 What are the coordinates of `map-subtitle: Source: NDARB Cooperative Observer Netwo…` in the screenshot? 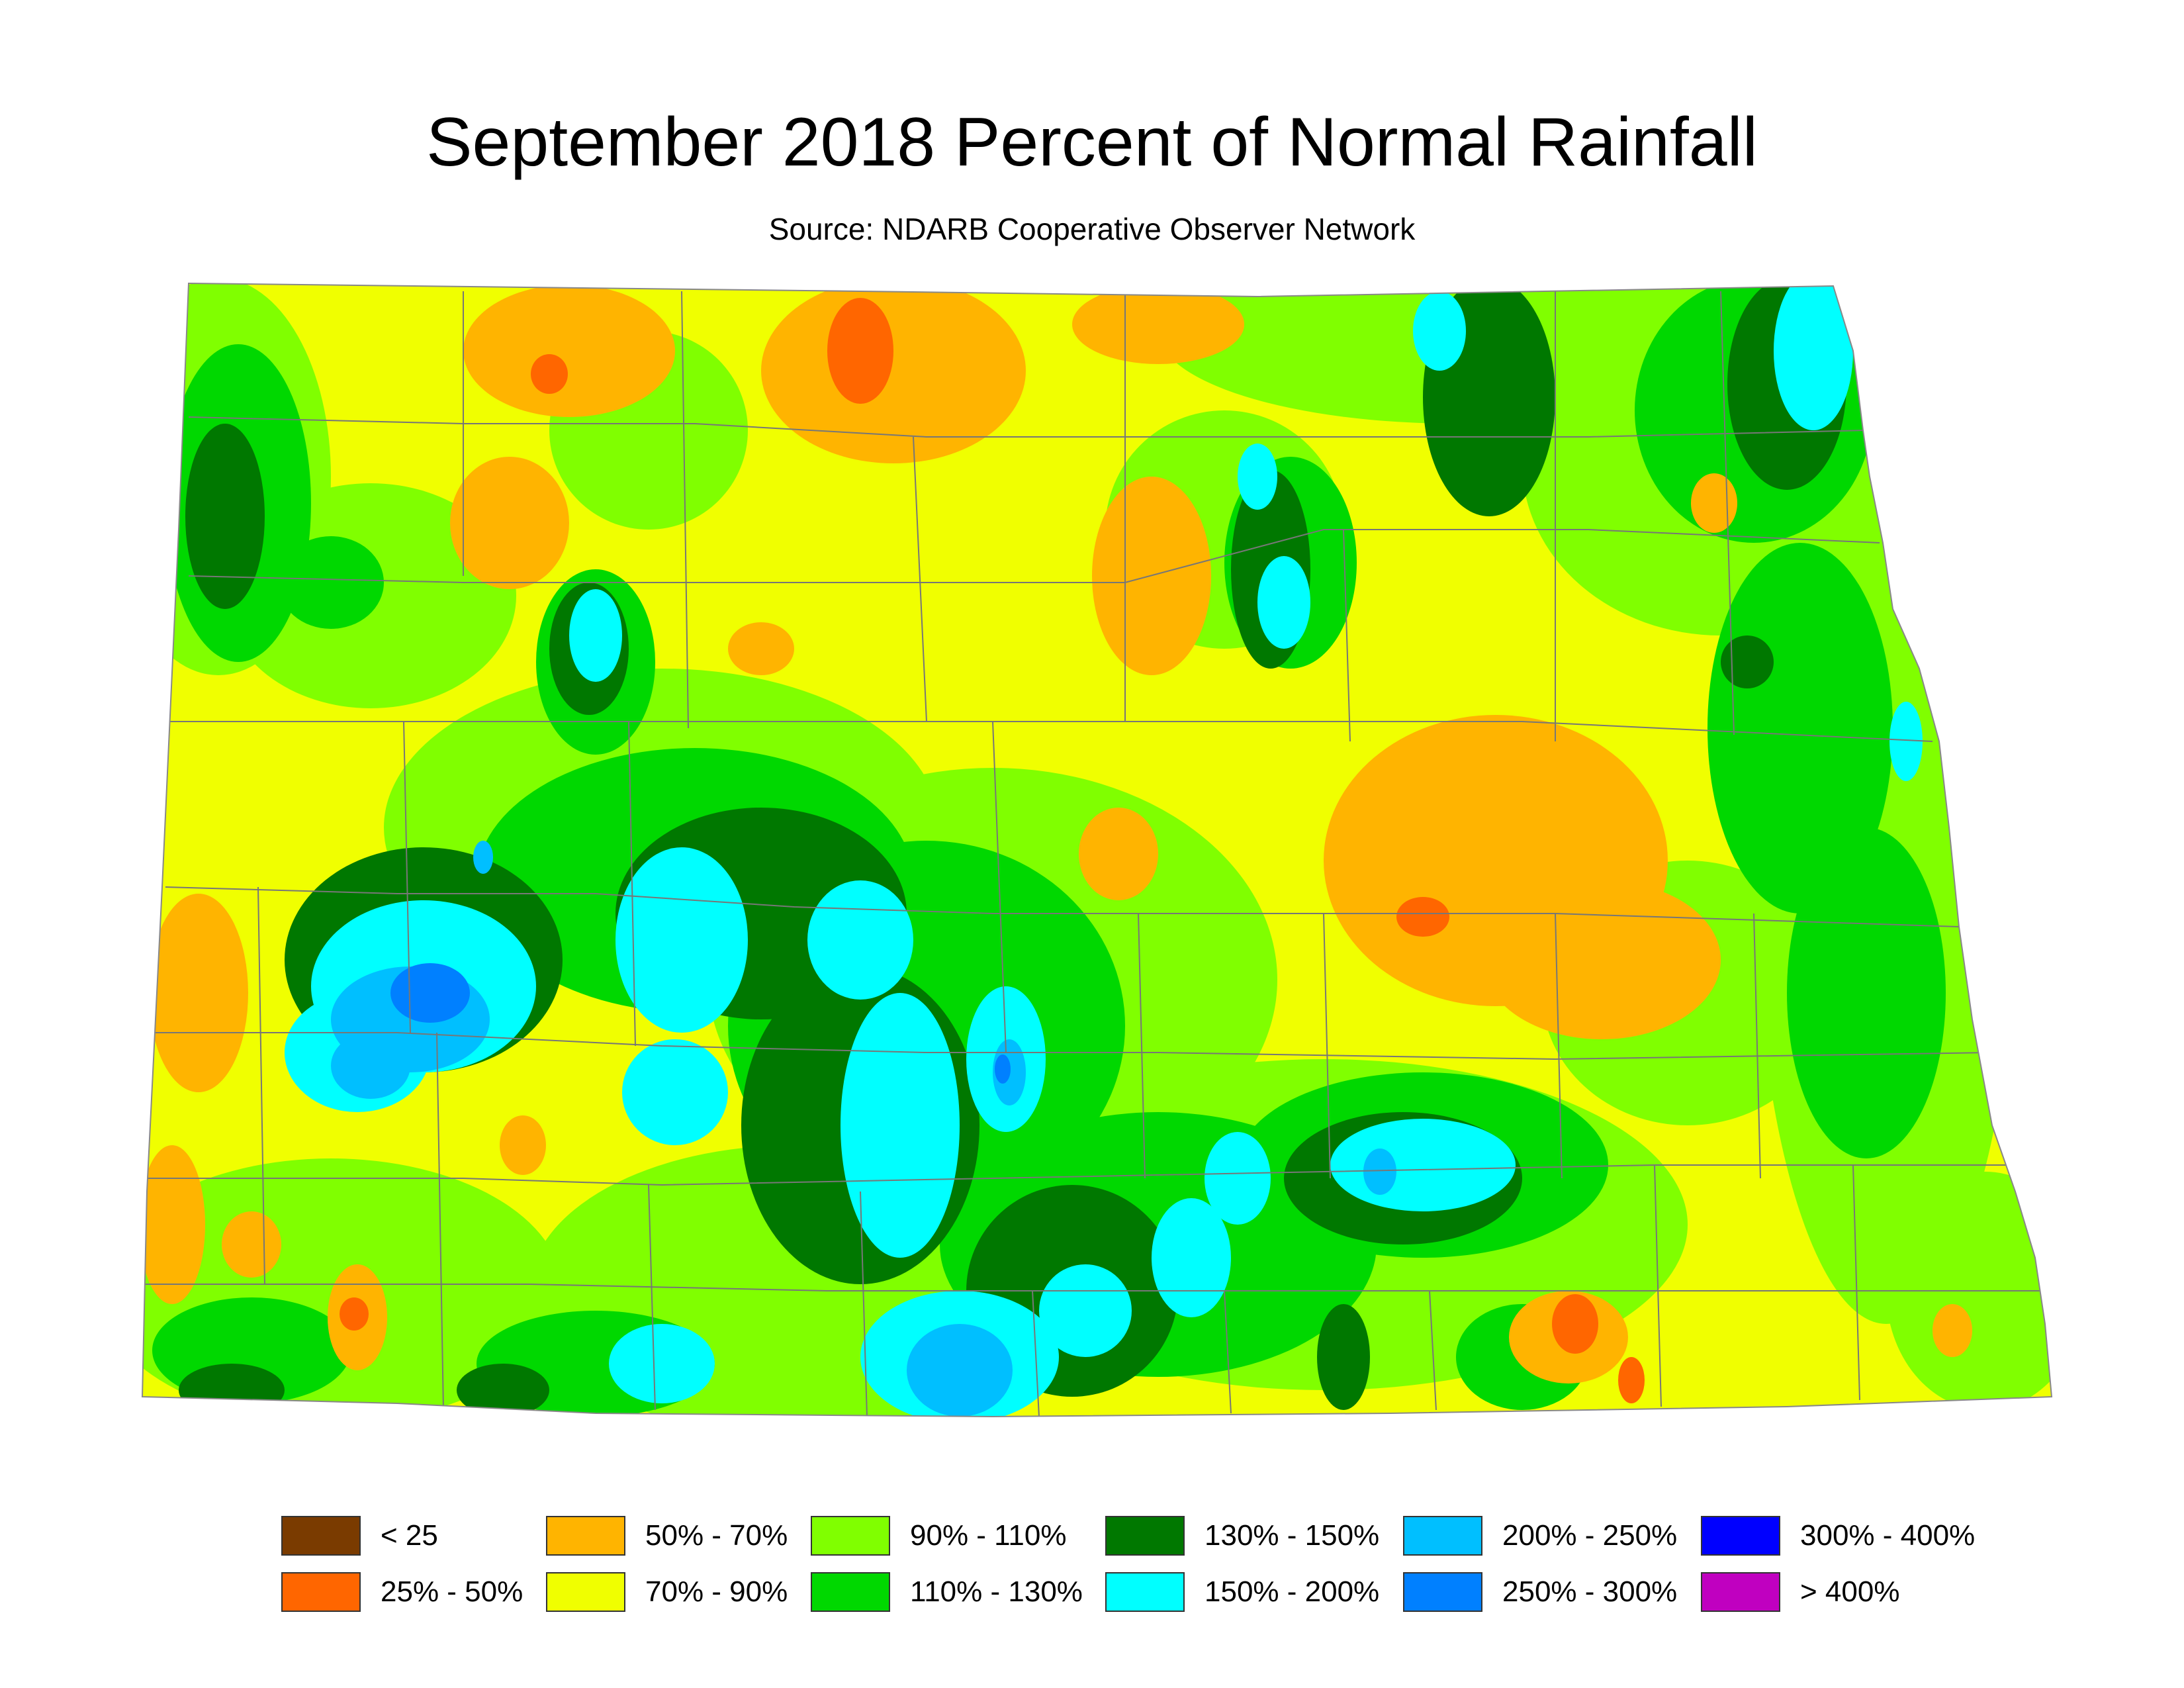 It's located at (1092, 229).